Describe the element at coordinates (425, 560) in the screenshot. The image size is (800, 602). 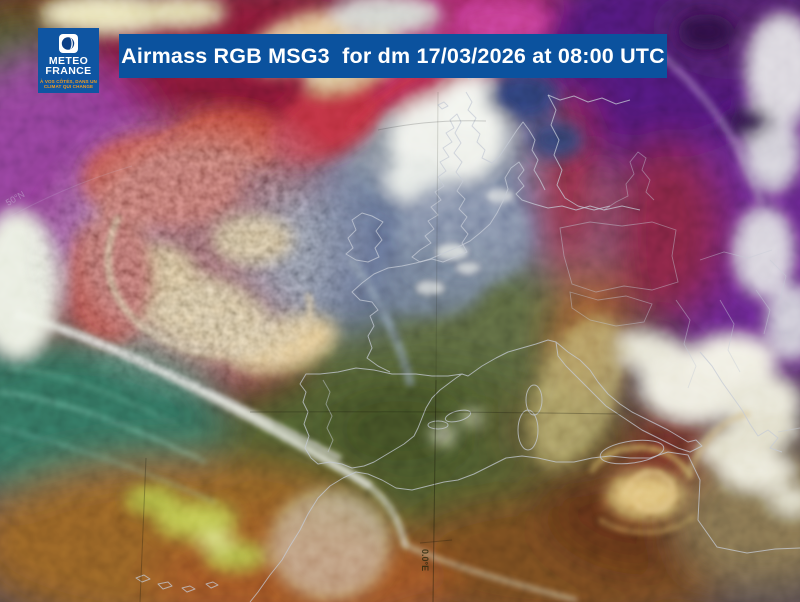
I see `graticule-meridian-label: 0.0°E` at that location.